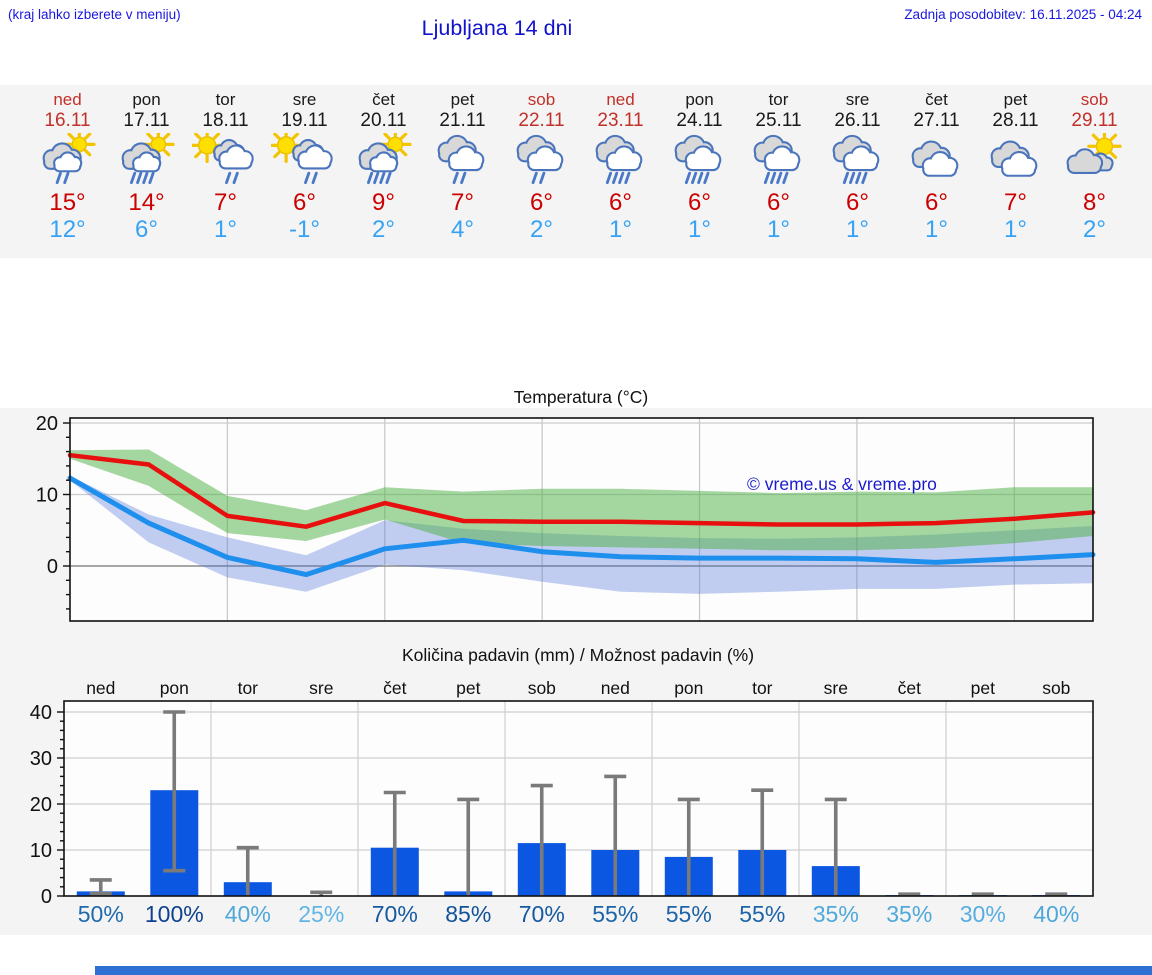 The height and width of the screenshot is (975, 1152). Describe the element at coordinates (778, 120) in the screenshot. I see `day-date-label: 25.11` at that location.